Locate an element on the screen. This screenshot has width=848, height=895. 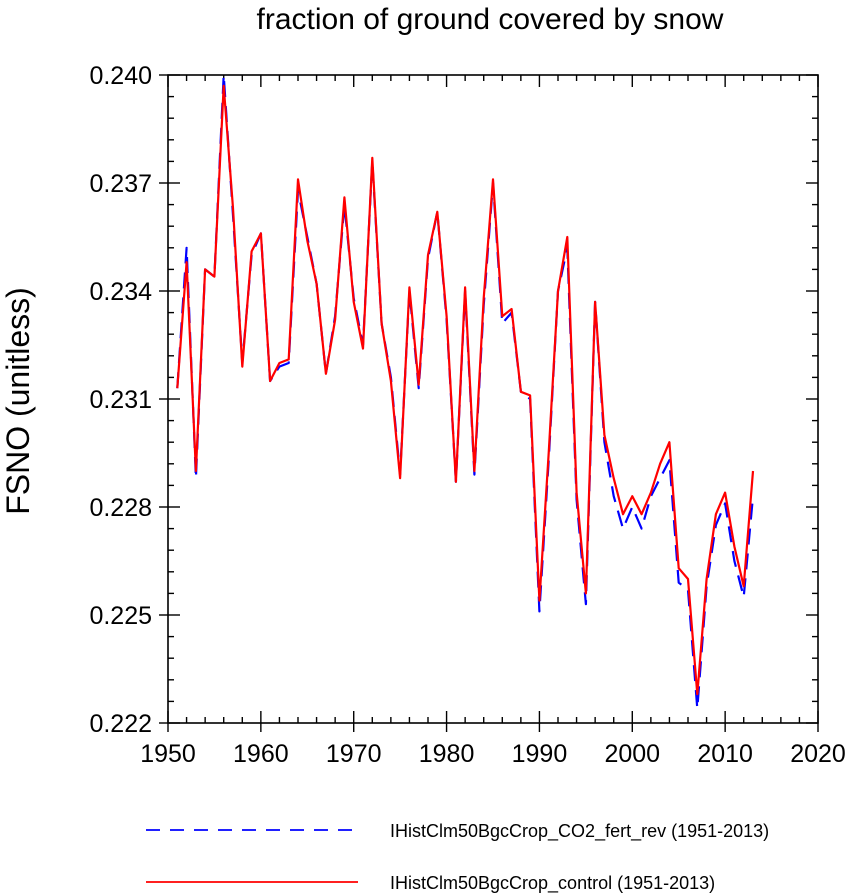
x-tick-label: 2000 is located at coordinates (632, 754).